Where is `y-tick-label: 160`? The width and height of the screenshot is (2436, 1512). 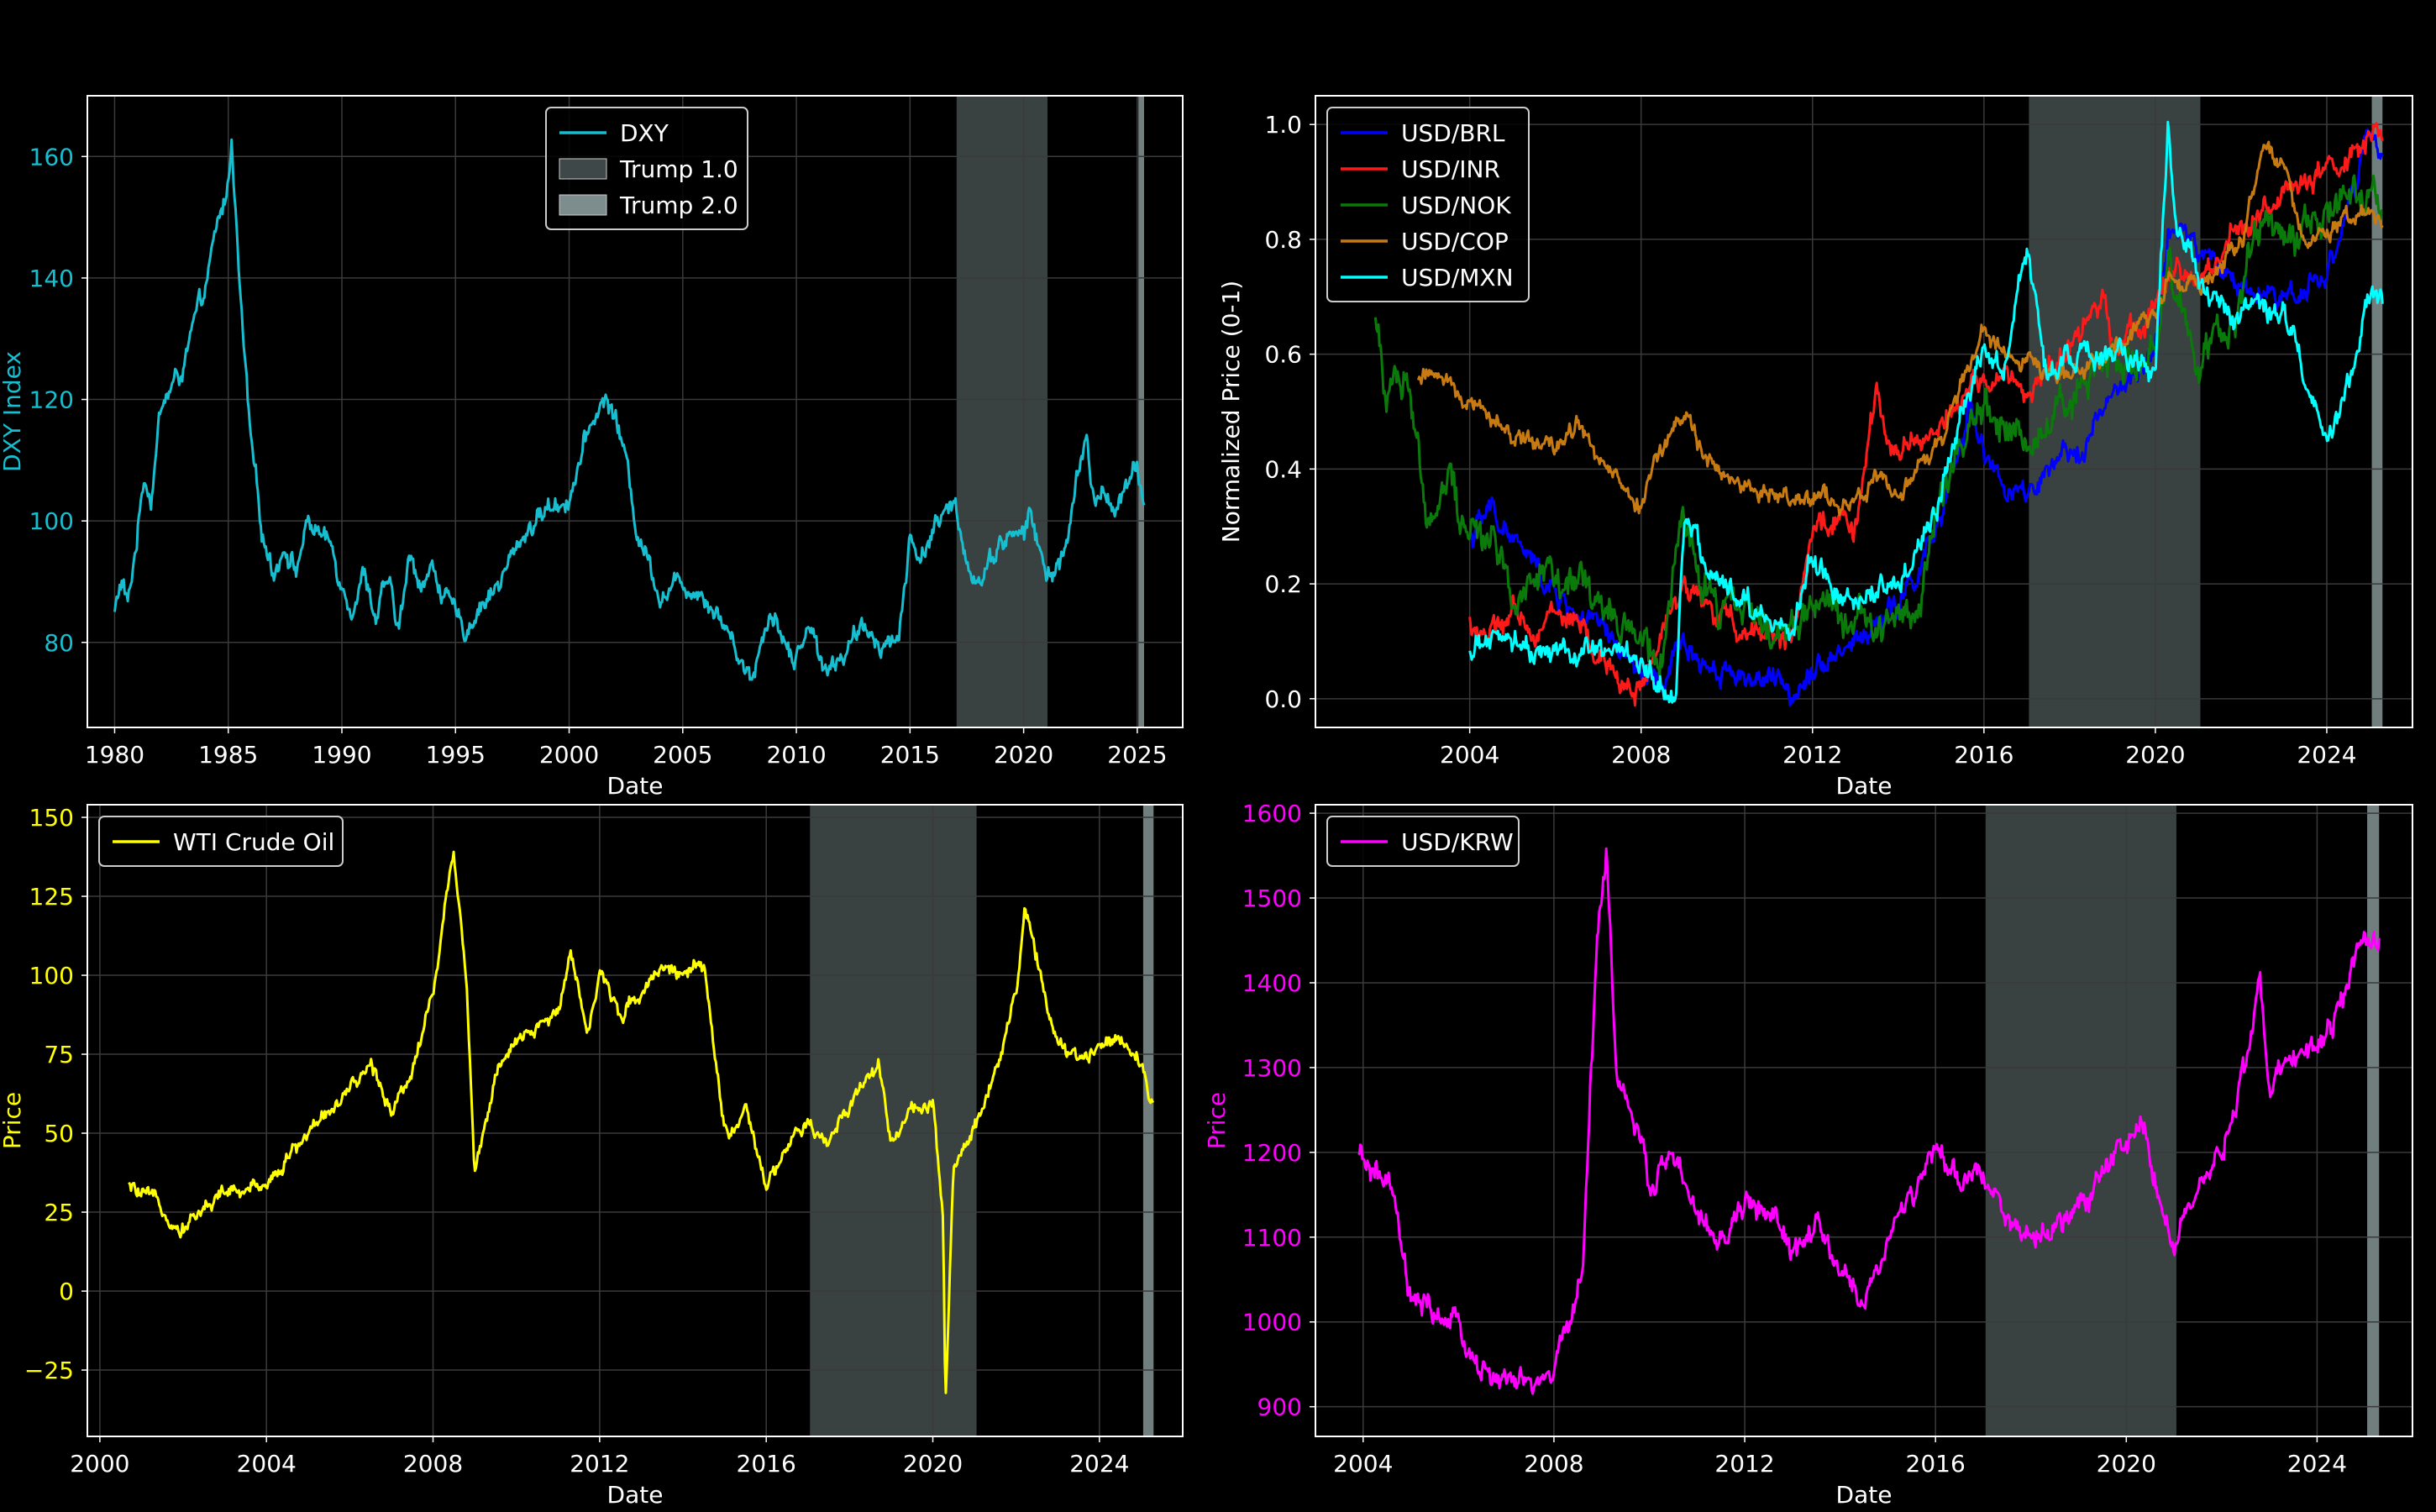
y-tick-label: 160 is located at coordinates (51, 157).